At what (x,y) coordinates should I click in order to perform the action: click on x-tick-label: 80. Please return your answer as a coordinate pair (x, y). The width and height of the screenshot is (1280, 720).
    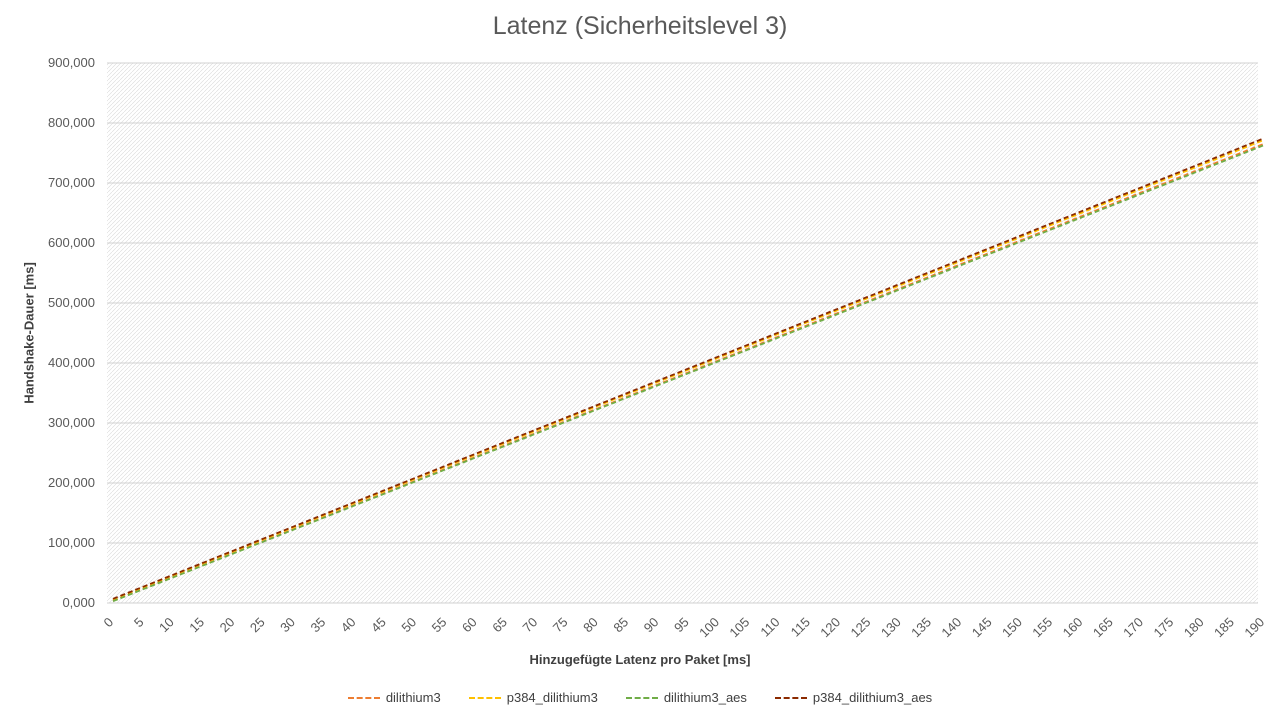
    Looking at the image, I should click on (590, 624).